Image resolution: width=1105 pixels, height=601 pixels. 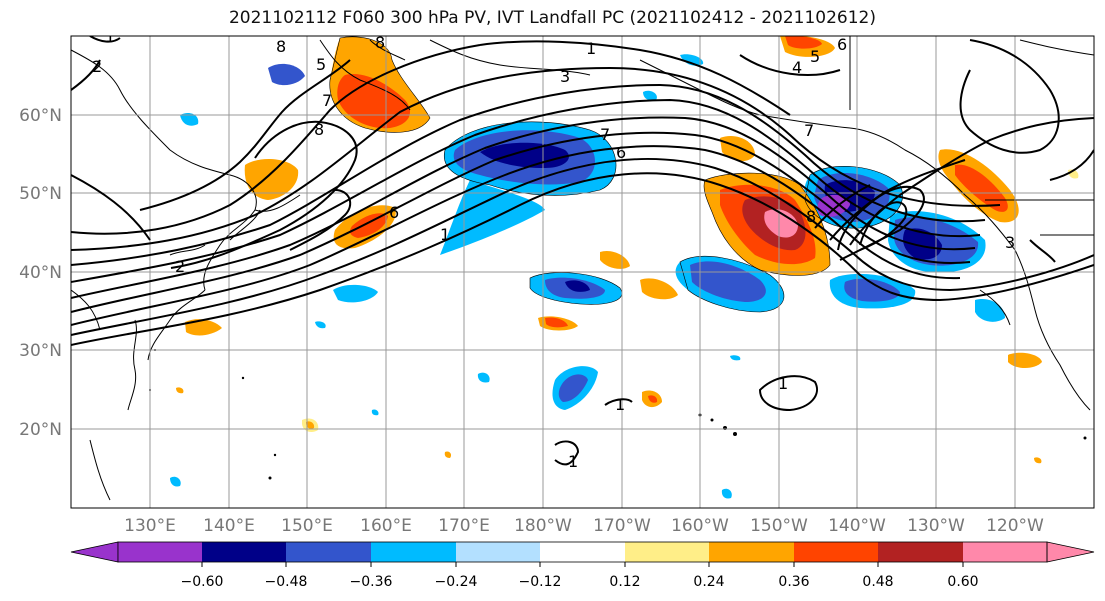 I want to click on lon-label: 160°E, so click(x=386, y=526).